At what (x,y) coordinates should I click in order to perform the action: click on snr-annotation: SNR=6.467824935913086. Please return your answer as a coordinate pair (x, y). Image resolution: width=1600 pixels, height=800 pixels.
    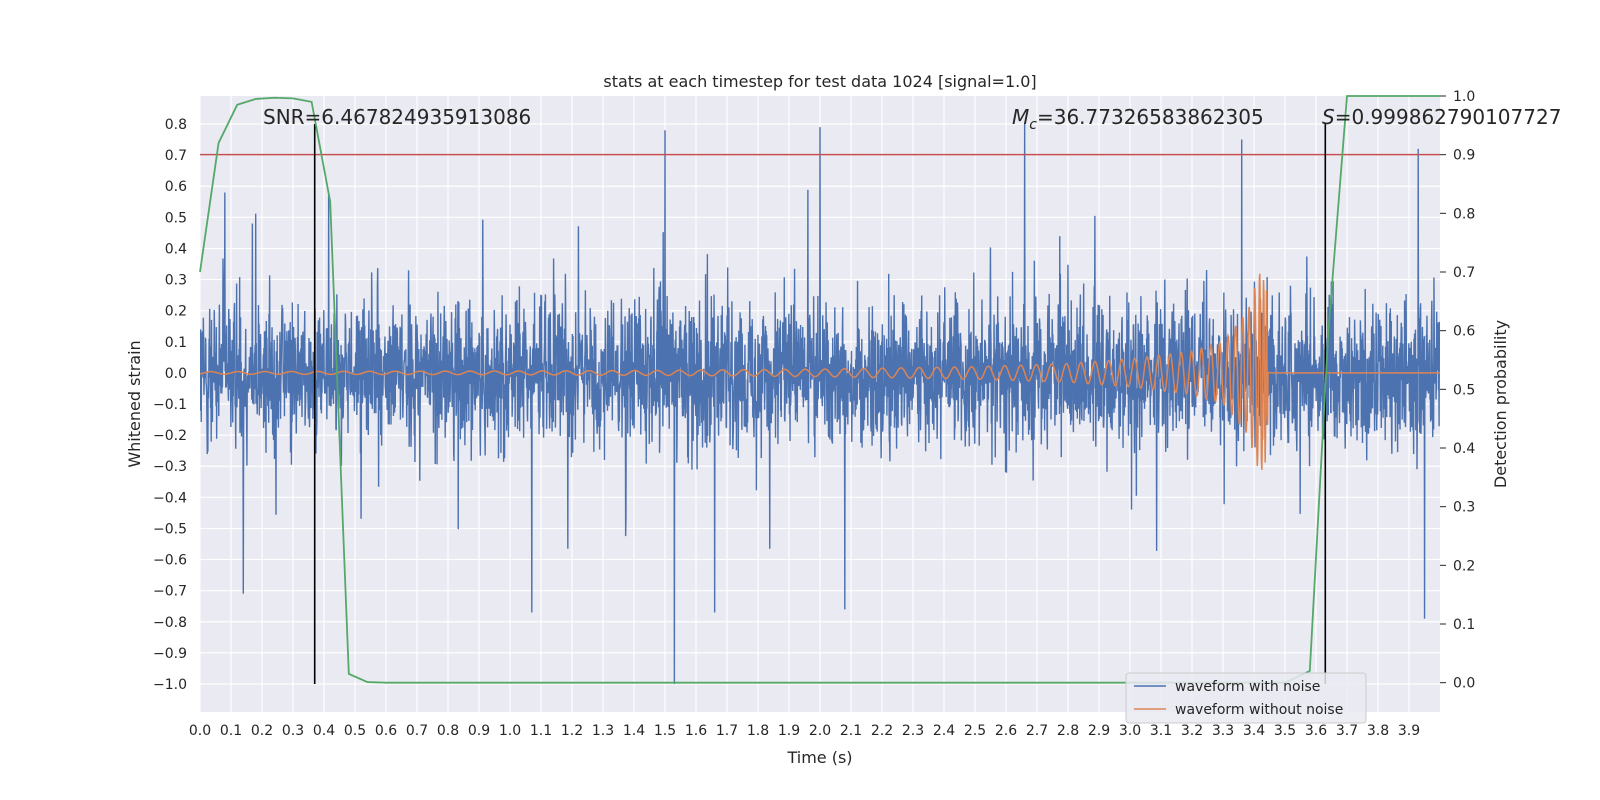
    Looking at the image, I should click on (397, 117).